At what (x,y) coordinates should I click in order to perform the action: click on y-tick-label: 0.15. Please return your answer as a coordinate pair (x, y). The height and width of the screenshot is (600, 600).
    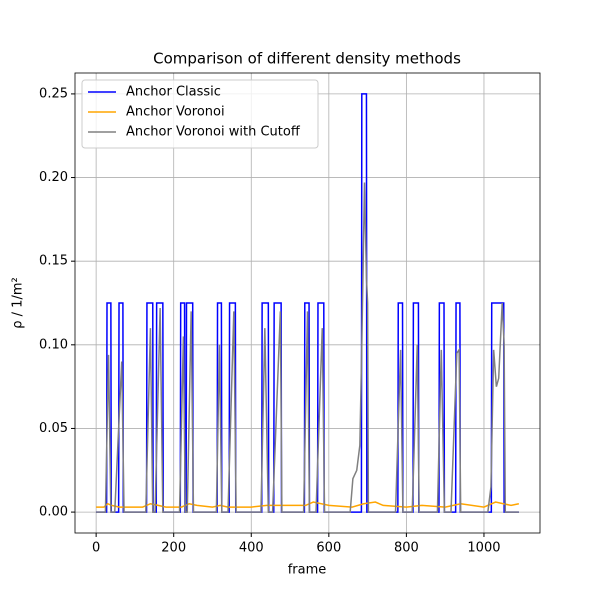
    Looking at the image, I should click on (53, 261).